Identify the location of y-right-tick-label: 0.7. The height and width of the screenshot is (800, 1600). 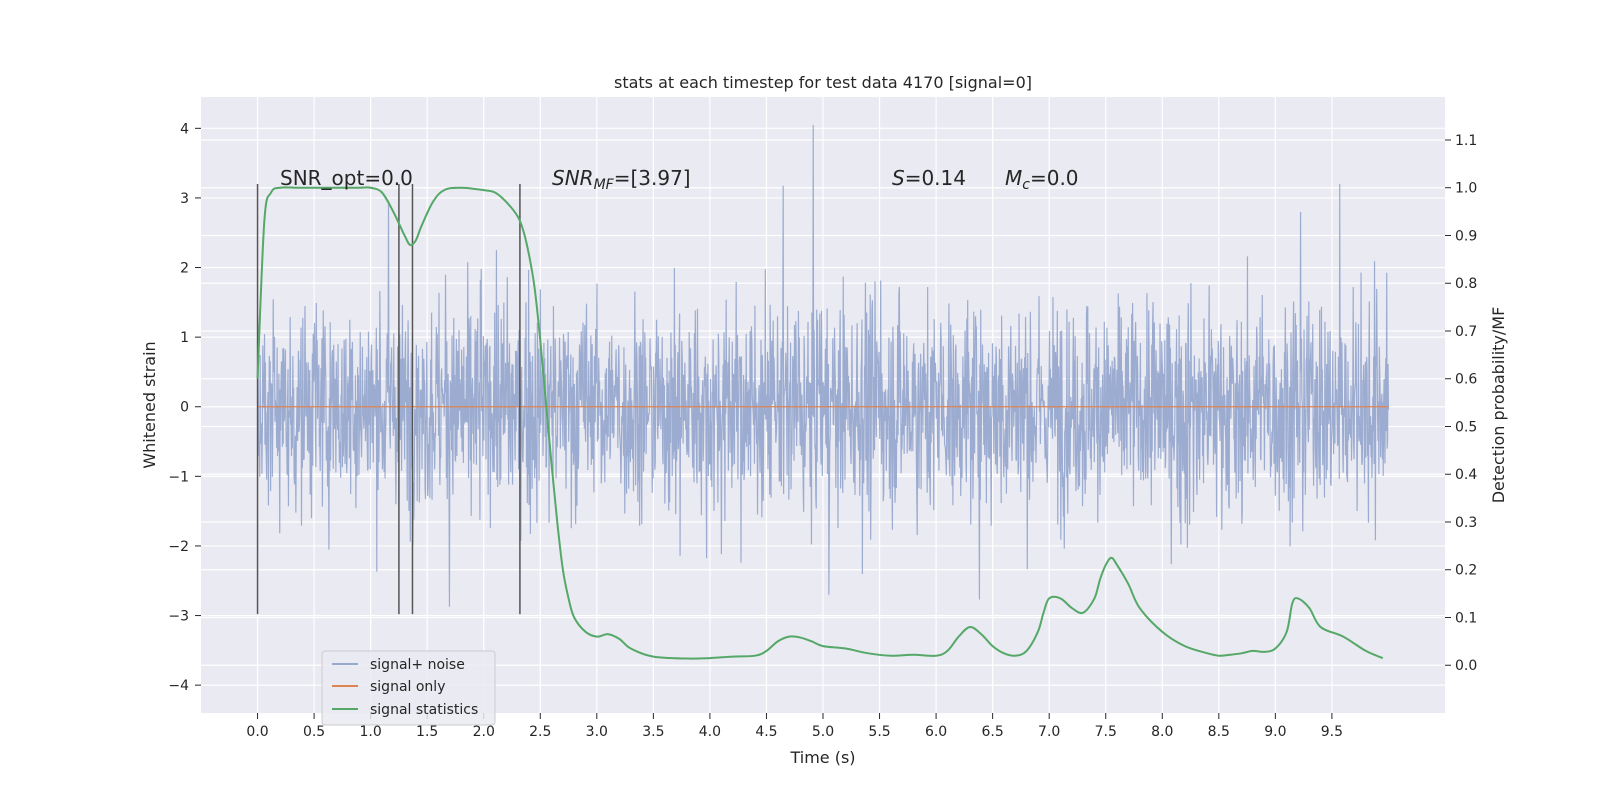
(1466, 332).